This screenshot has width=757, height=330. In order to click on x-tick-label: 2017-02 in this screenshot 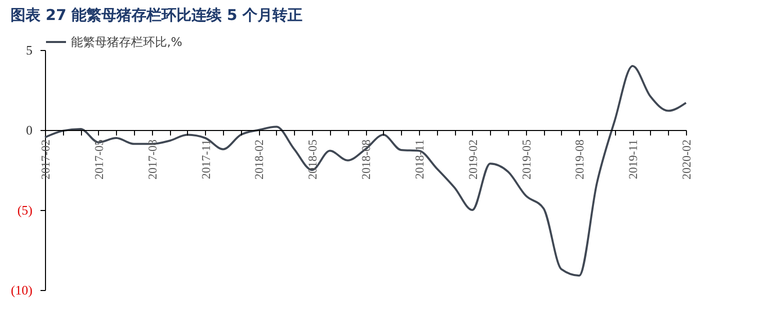, I will do `click(45, 160)`.